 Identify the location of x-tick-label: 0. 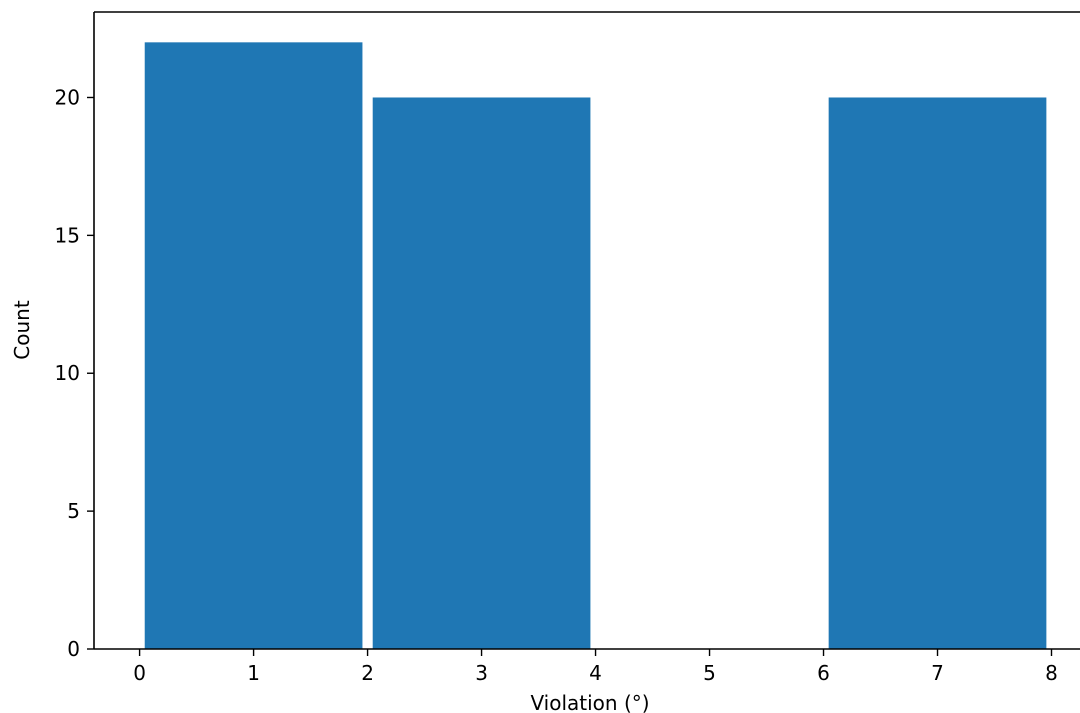
(139, 673).